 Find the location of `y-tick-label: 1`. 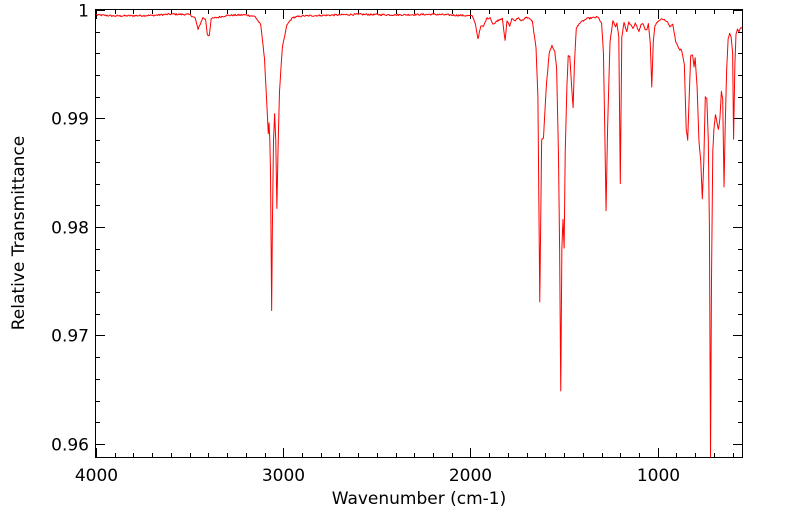

y-tick-label: 1 is located at coordinates (83, 12).